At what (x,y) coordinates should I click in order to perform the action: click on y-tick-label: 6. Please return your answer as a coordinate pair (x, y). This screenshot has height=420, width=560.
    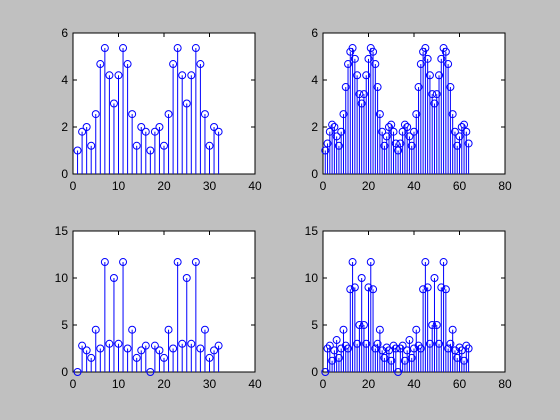
    Looking at the image, I should click on (64, 33).